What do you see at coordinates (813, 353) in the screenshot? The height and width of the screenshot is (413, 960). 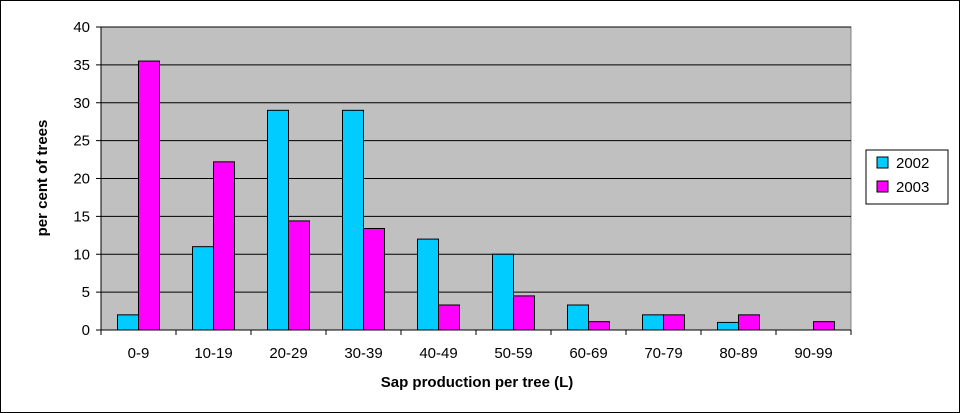 I see `x-tick-label: 90-99` at bounding box center [813, 353].